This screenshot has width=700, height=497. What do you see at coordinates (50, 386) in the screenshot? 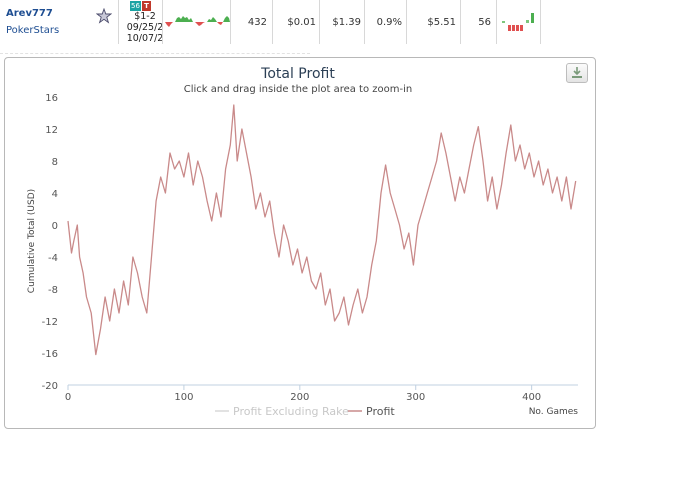
I see `y-tick-label: -20` at bounding box center [50, 386].